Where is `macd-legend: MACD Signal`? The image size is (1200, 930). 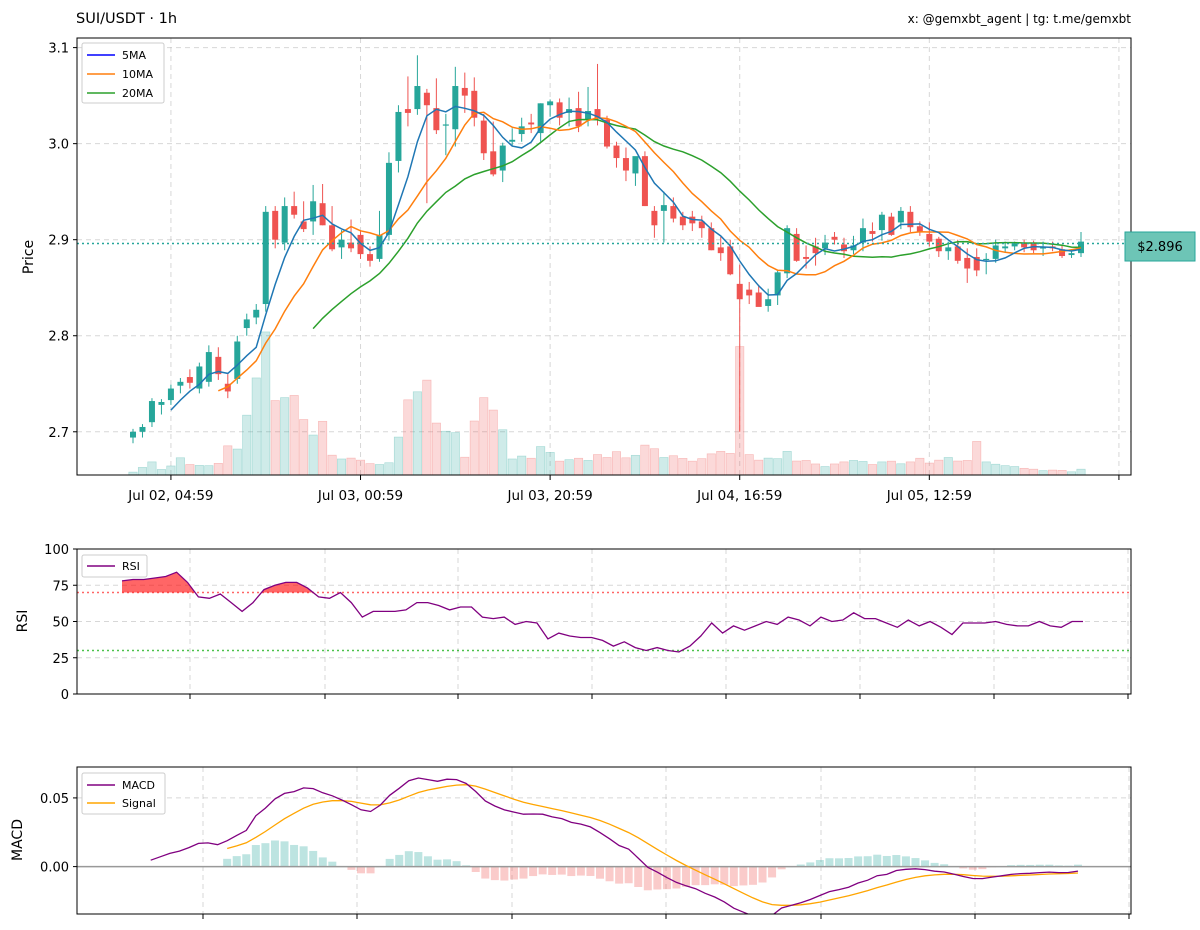 macd-legend: MACD Signal is located at coordinates (123, 793).